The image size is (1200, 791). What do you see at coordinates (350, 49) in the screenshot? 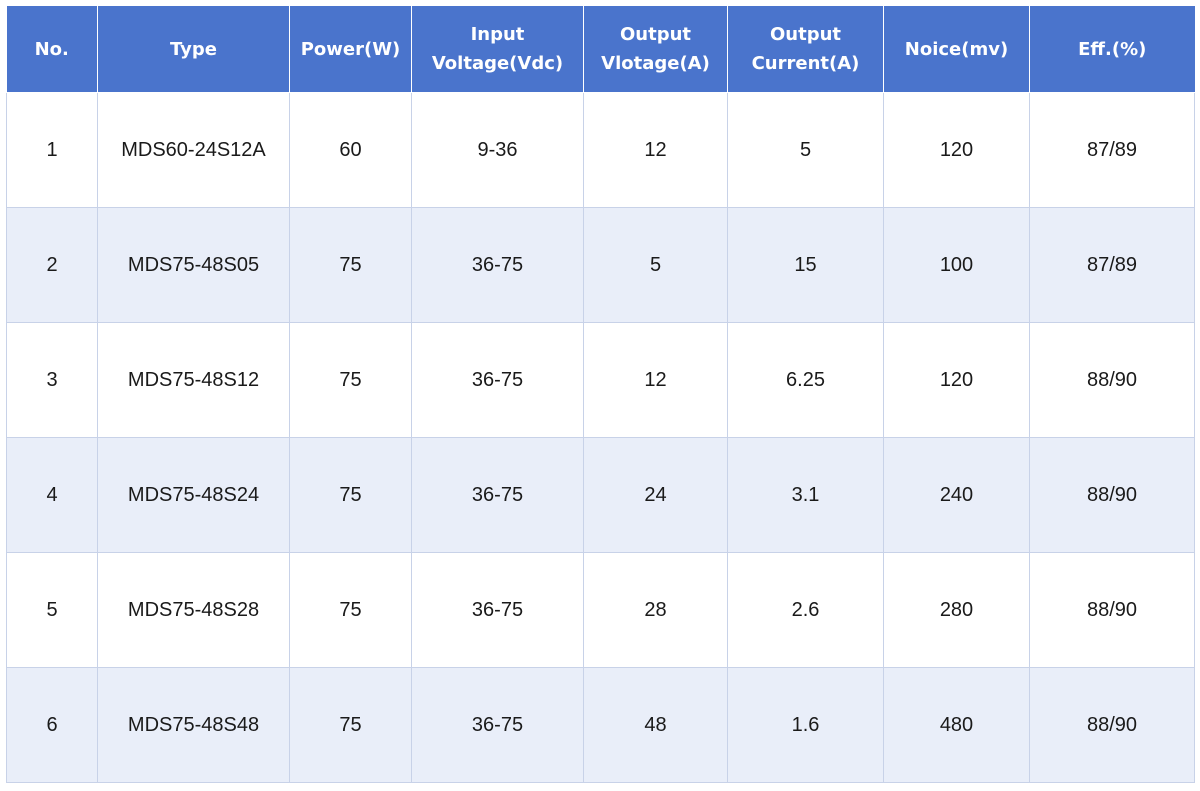
I see `header-power: Power(W)` at bounding box center [350, 49].